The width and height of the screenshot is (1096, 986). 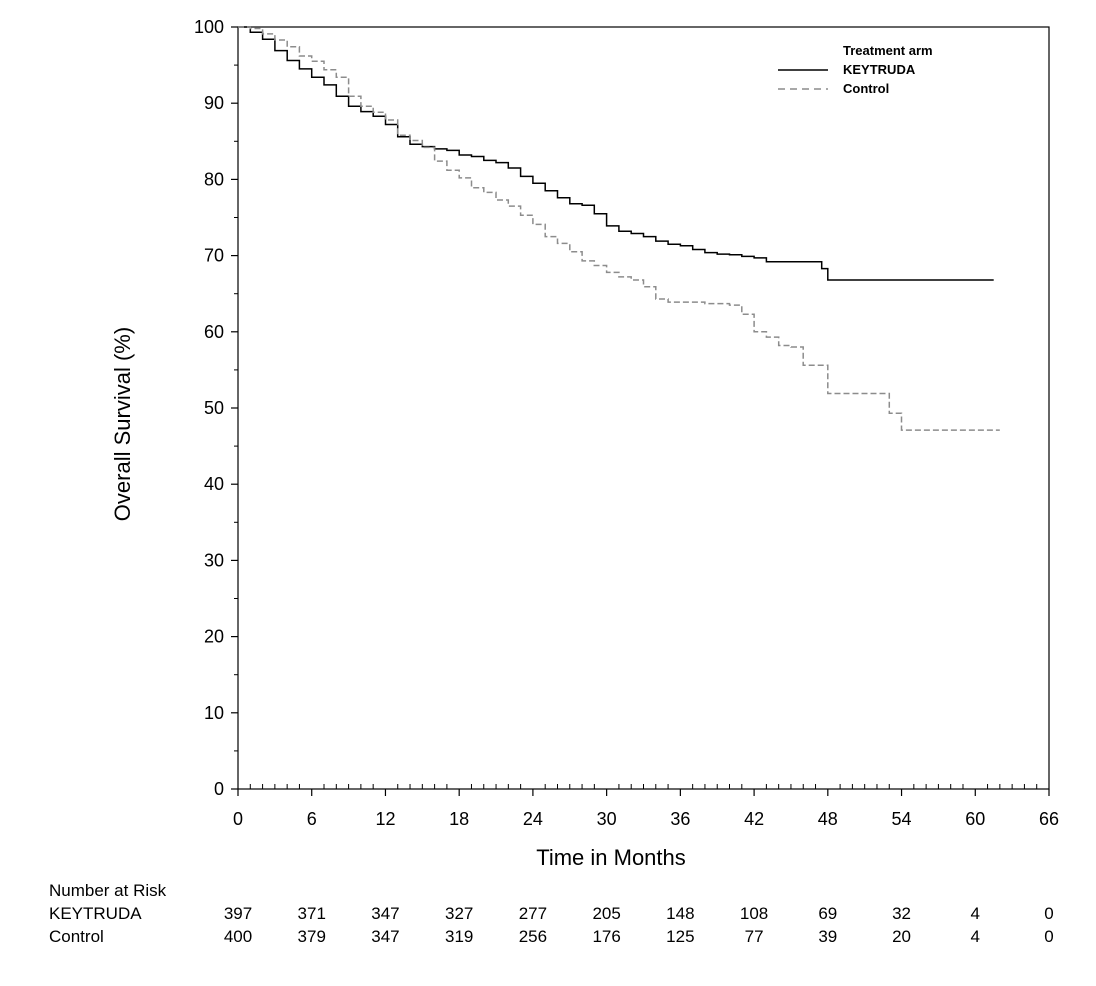 I want to click on x-tick-label: 42, so click(x=754, y=819).